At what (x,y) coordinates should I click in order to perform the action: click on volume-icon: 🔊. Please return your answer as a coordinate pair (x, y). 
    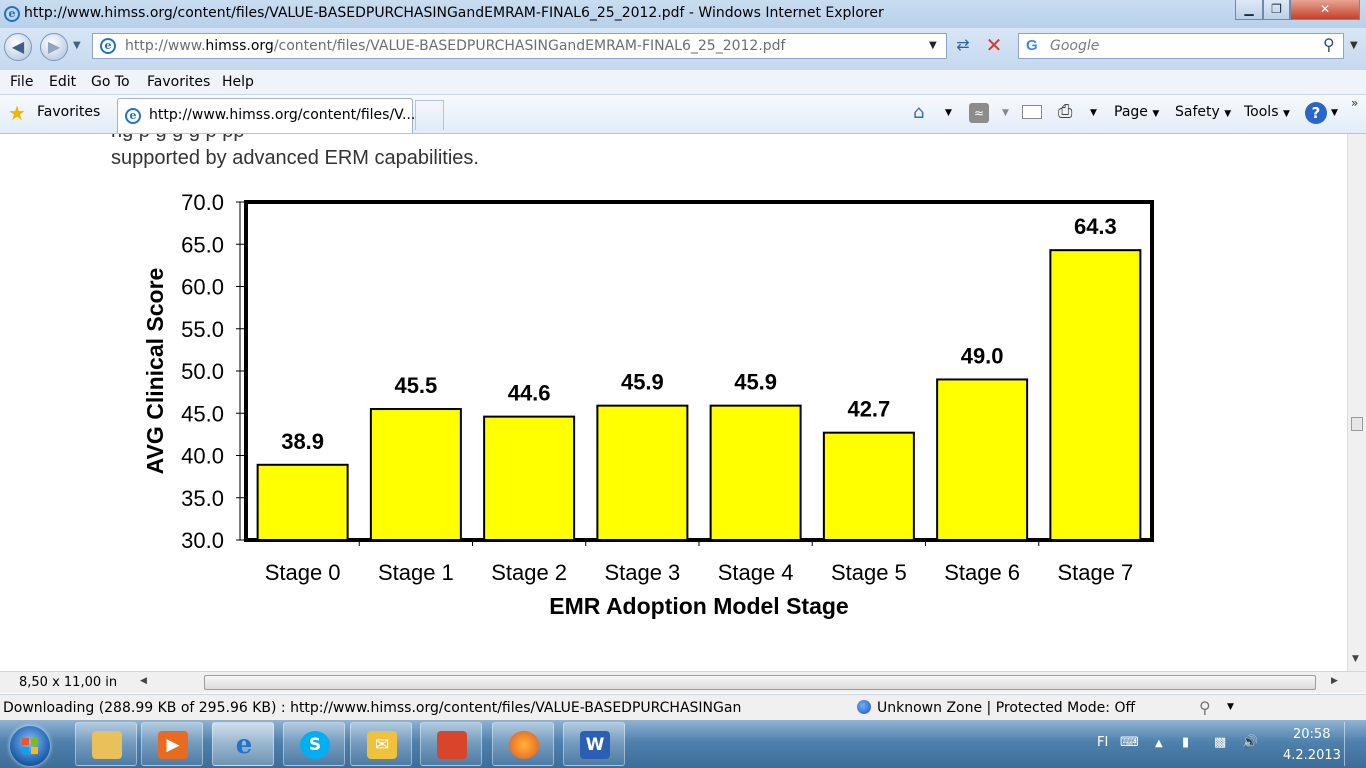
    Looking at the image, I should click on (1250, 742).